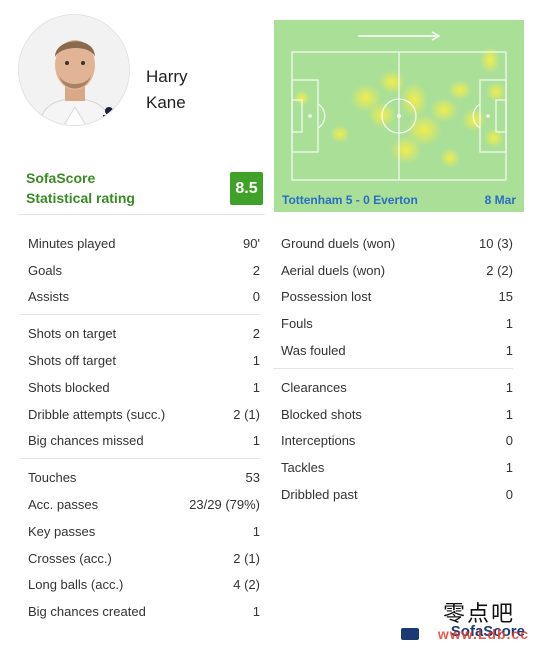  I want to click on player-last-name: Kane, so click(166, 102).